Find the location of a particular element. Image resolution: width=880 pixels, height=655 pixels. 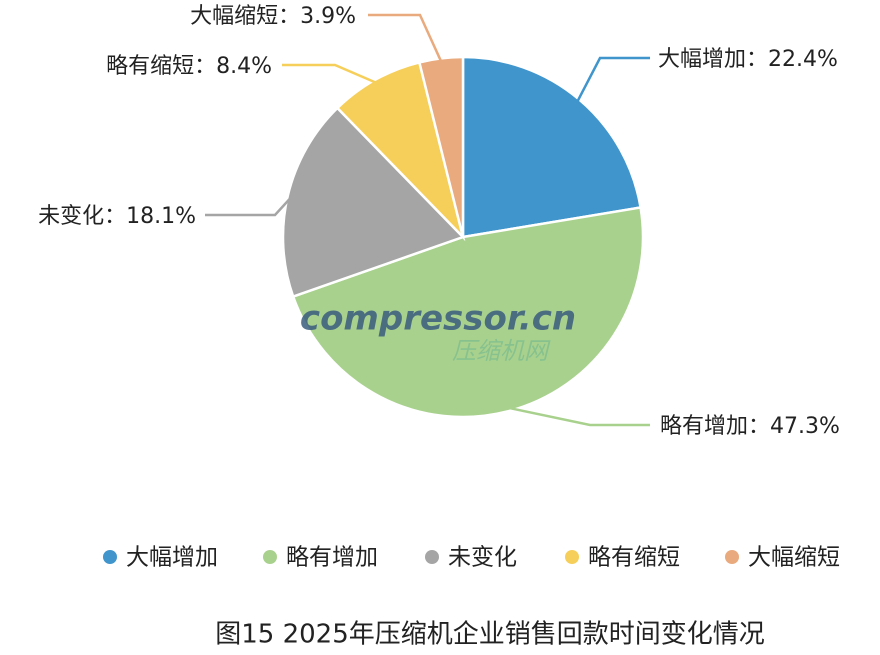

legend-label: 大幅缩短 is located at coordinates (794, 558).